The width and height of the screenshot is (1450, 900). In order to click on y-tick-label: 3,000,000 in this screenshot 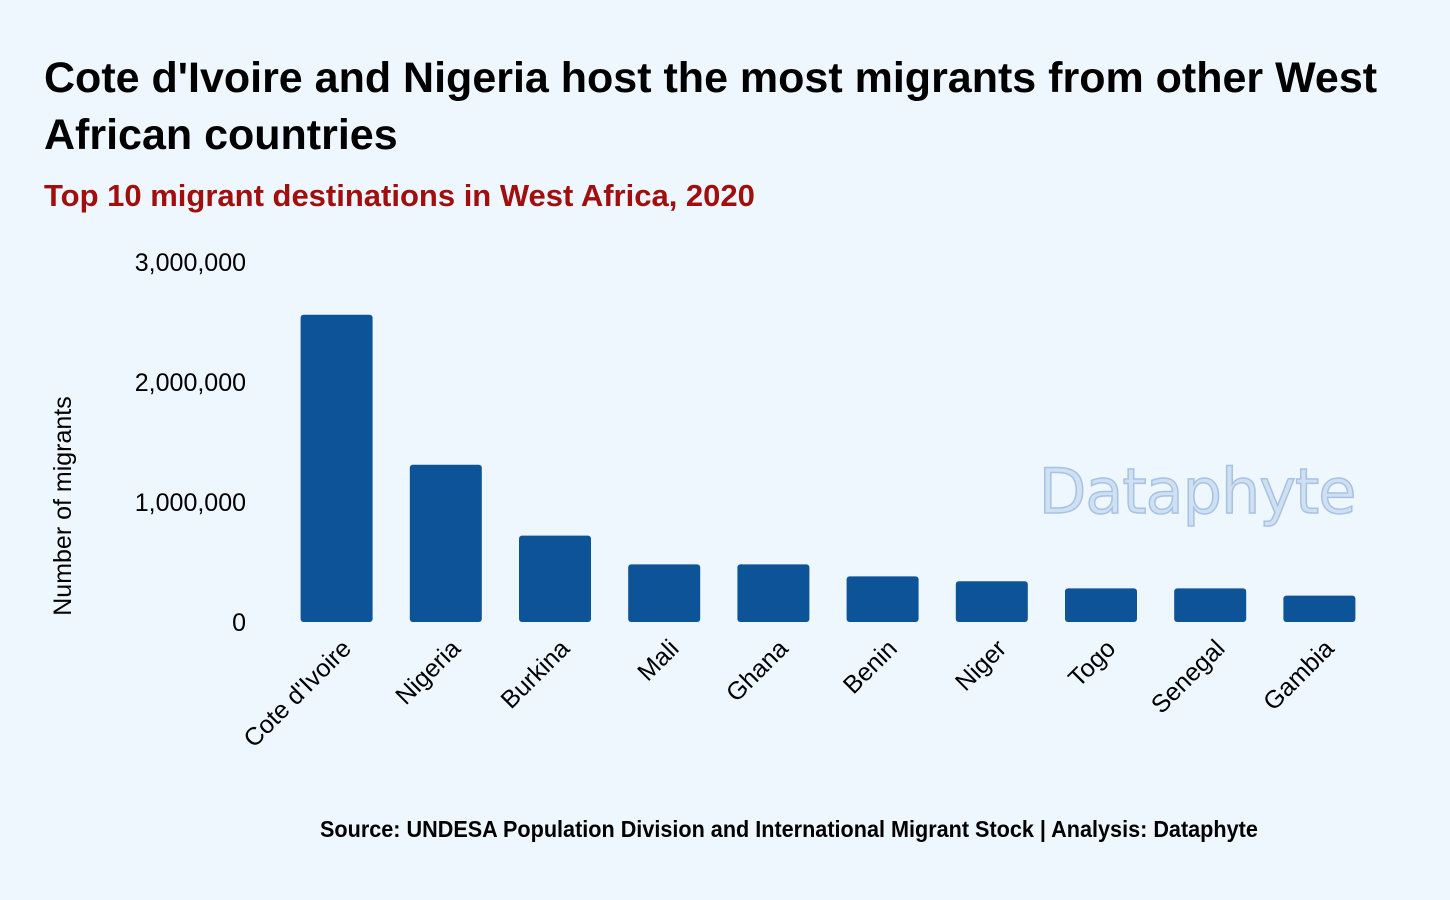, I will do `click(190, 263)`.